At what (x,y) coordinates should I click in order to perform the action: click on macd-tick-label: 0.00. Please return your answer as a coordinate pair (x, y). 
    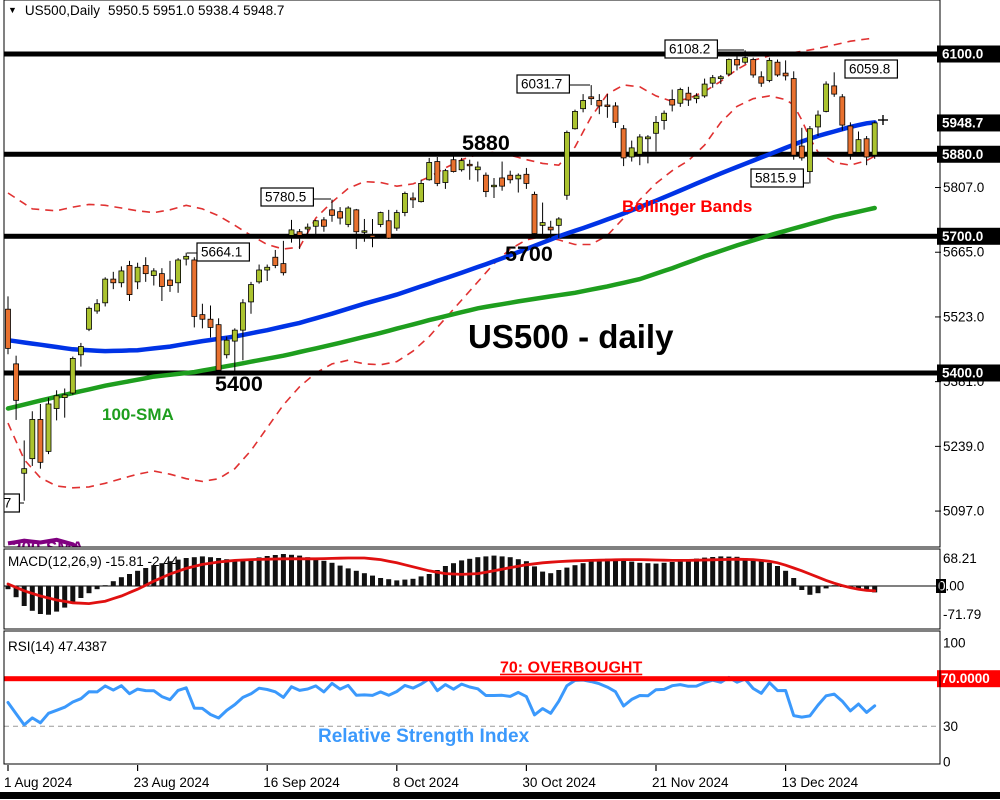
    Looking at the image, I should click on (951, 586).